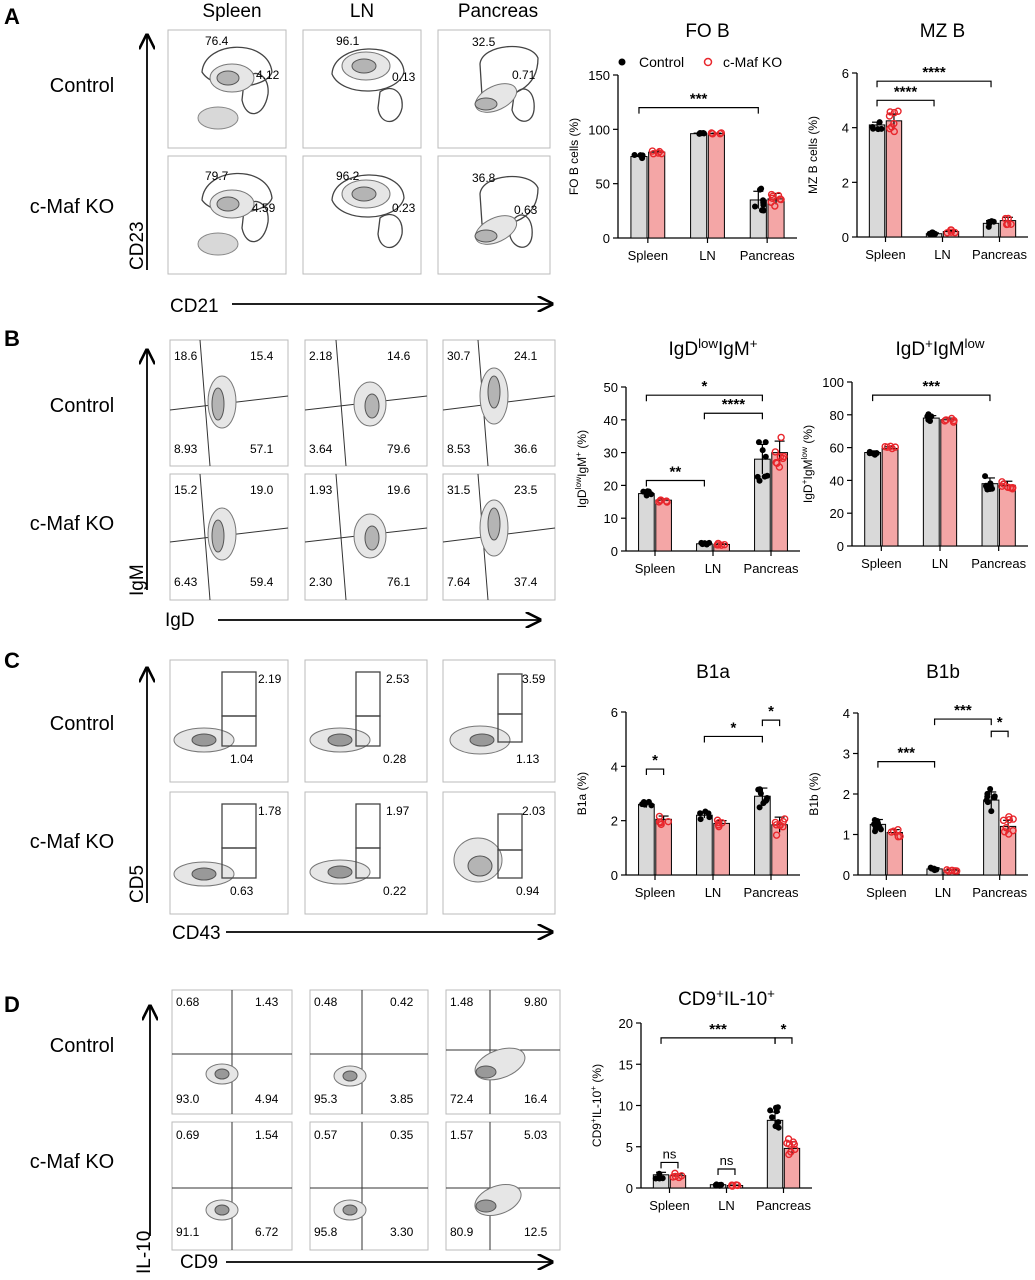 Image resolution: width=1035 pixels, height=1280 pixels. I want to click on y-tick-label: 2, so click(846, 794).